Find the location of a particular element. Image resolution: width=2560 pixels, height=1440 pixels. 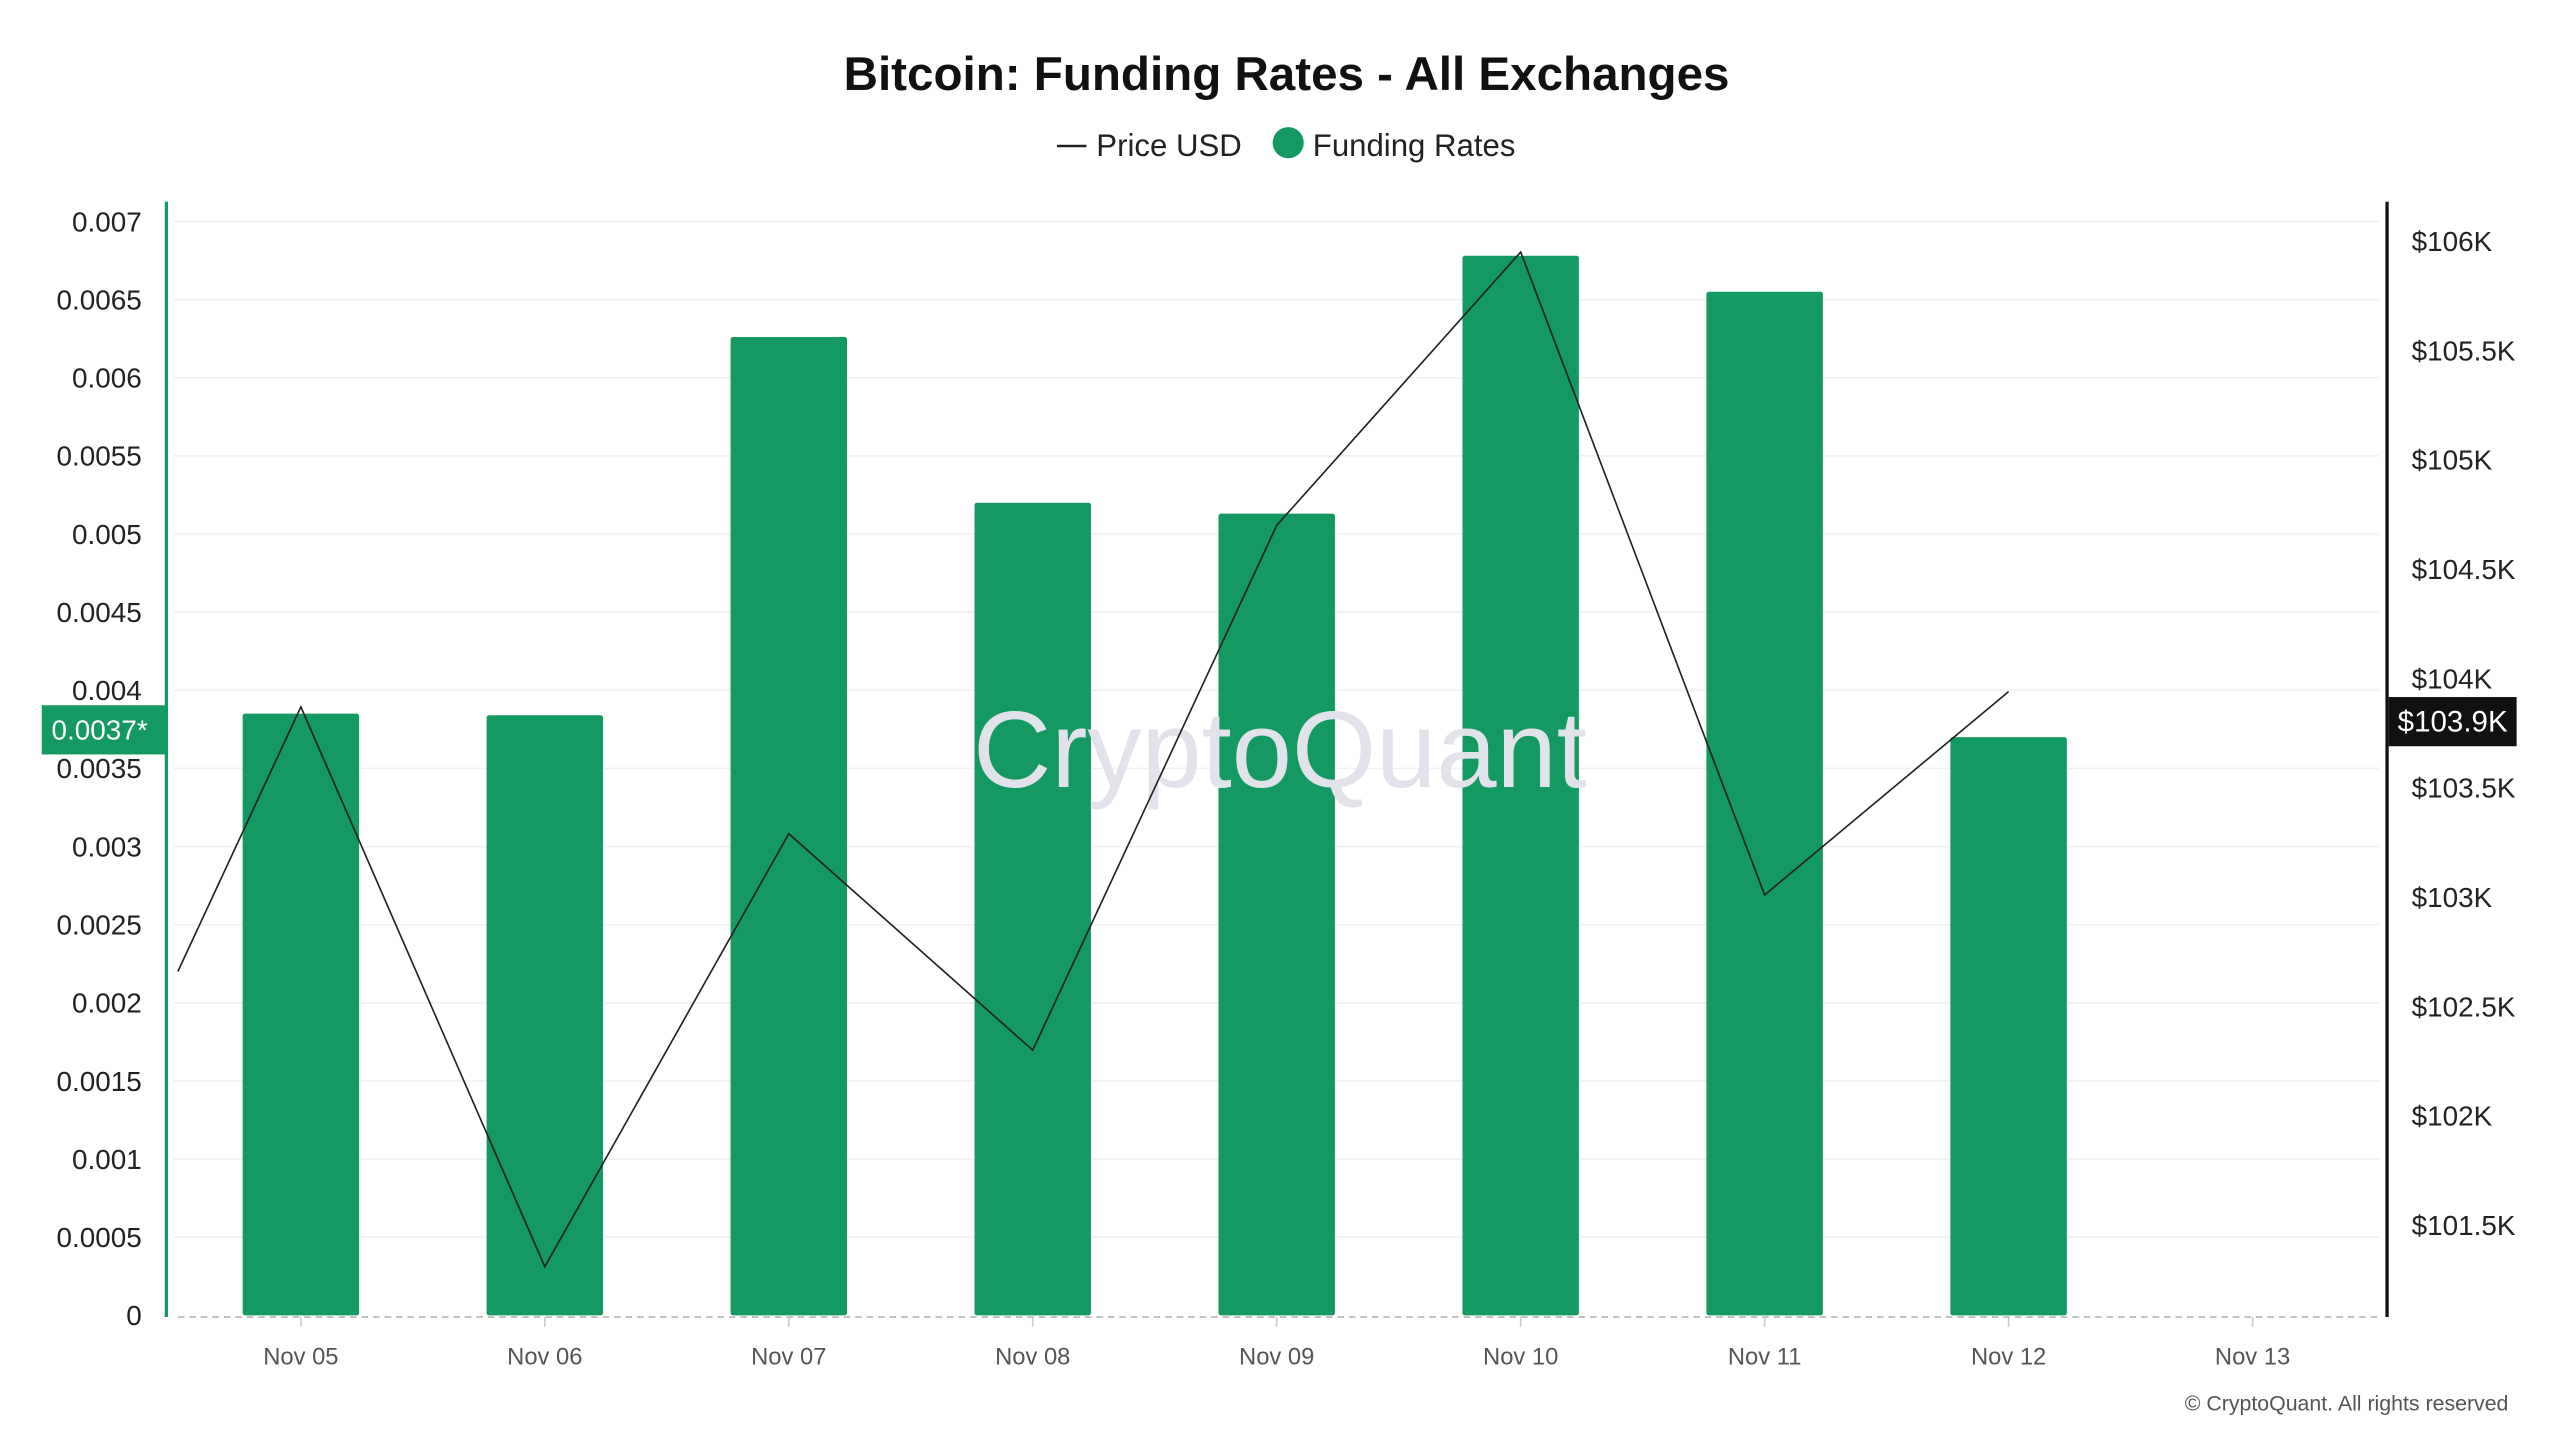

y-left-tick-label: 0.003 is located at coordinates (107, 846).